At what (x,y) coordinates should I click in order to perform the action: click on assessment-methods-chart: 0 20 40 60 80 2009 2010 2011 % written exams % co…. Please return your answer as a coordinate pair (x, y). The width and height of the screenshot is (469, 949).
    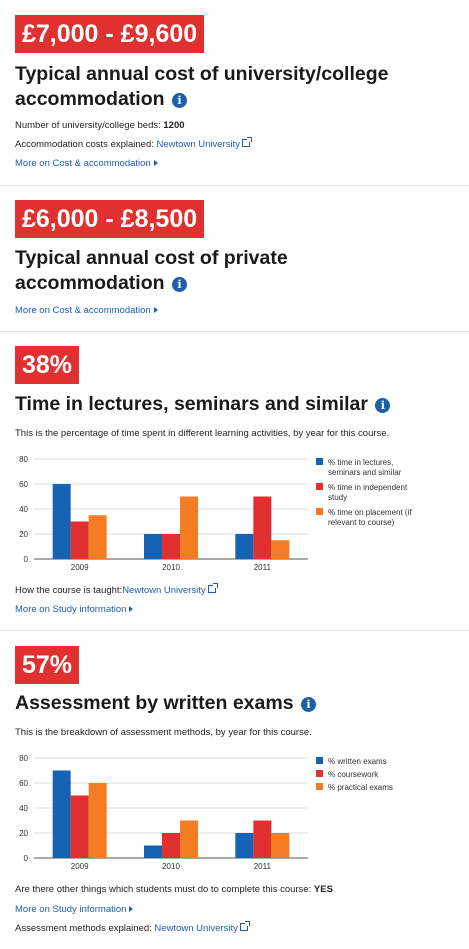
    Looking at the image, I should click on (206, 812).